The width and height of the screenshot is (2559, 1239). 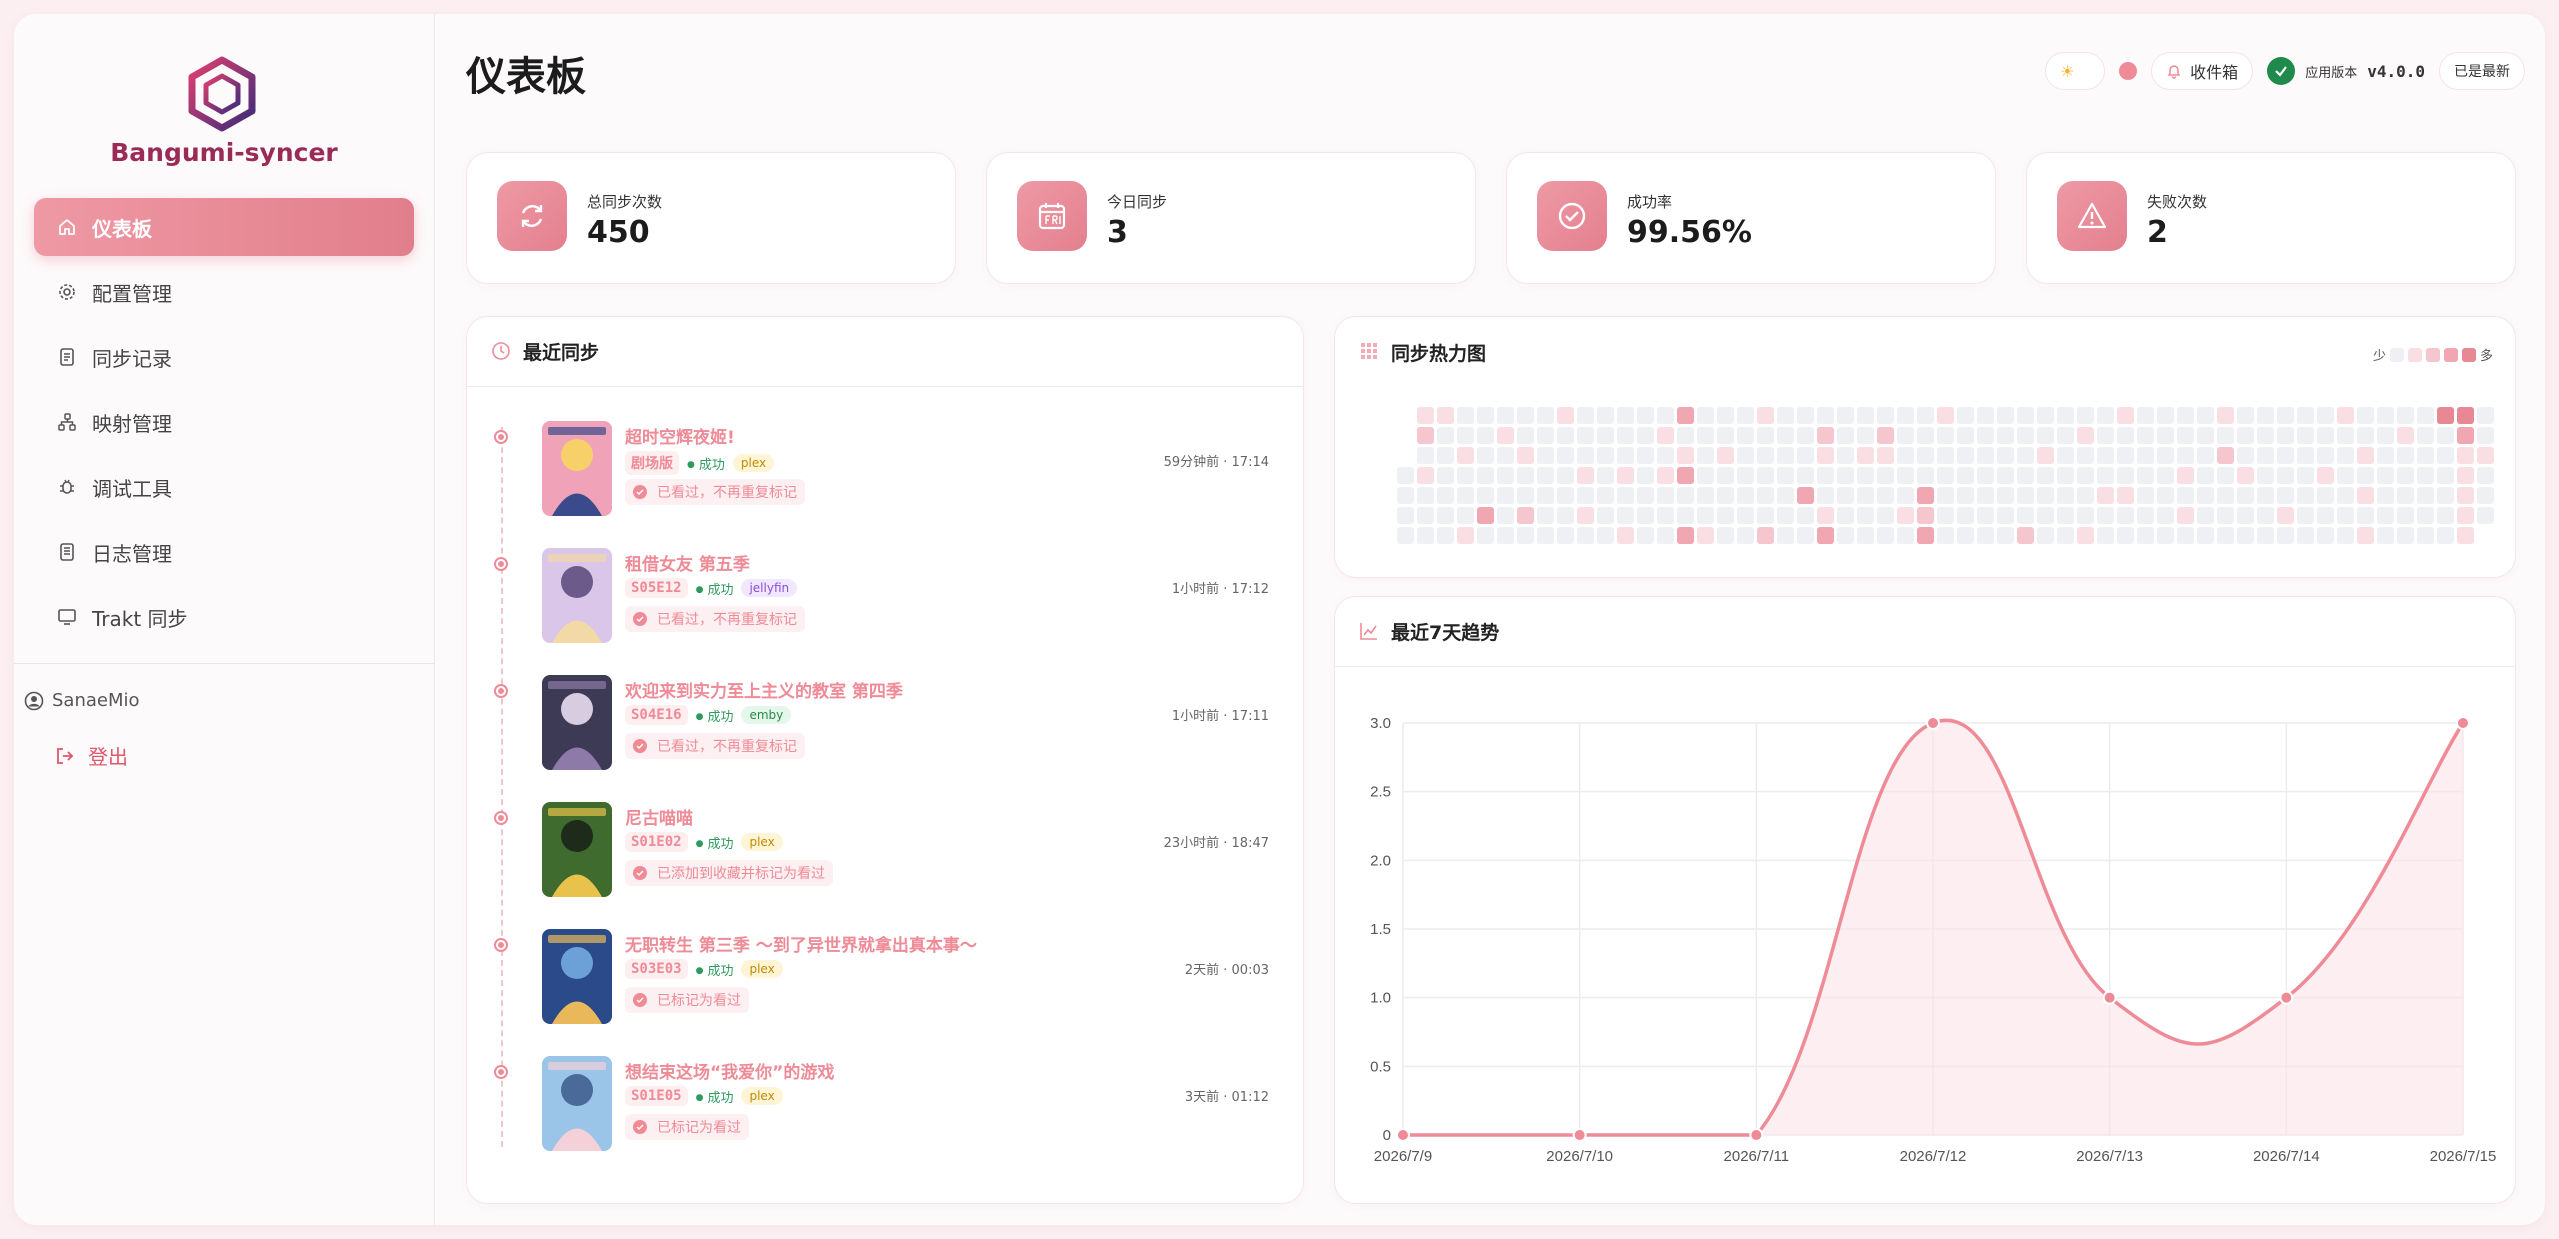 I want to click on anime-cover, so click(x=577, y=722).